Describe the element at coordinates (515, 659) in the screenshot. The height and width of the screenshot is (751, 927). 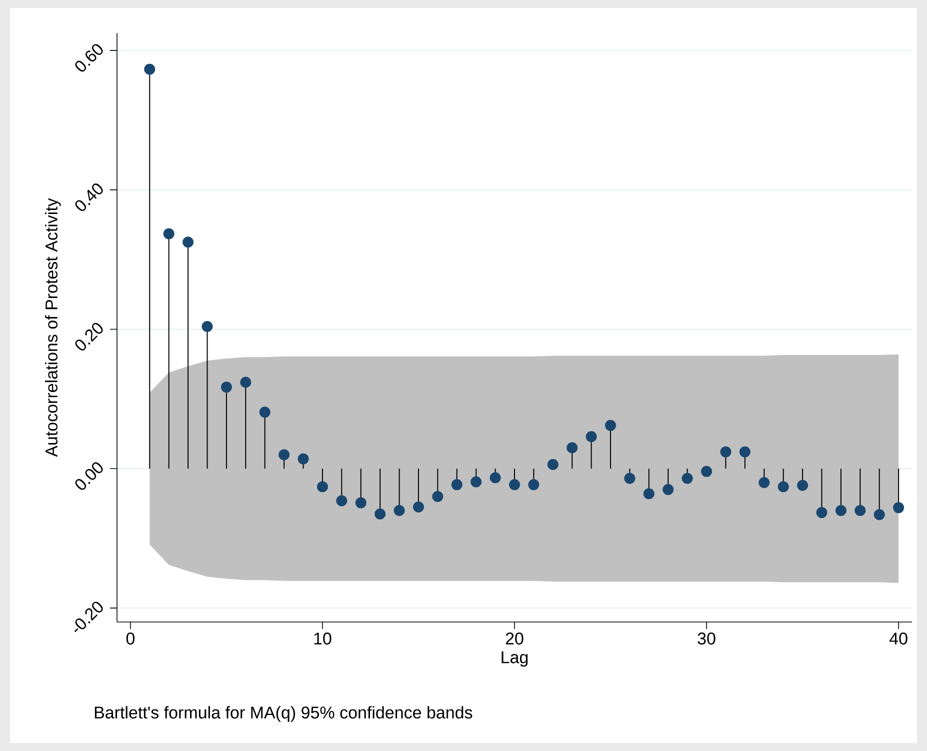
I see `x-axis-title: Lag` at that location.